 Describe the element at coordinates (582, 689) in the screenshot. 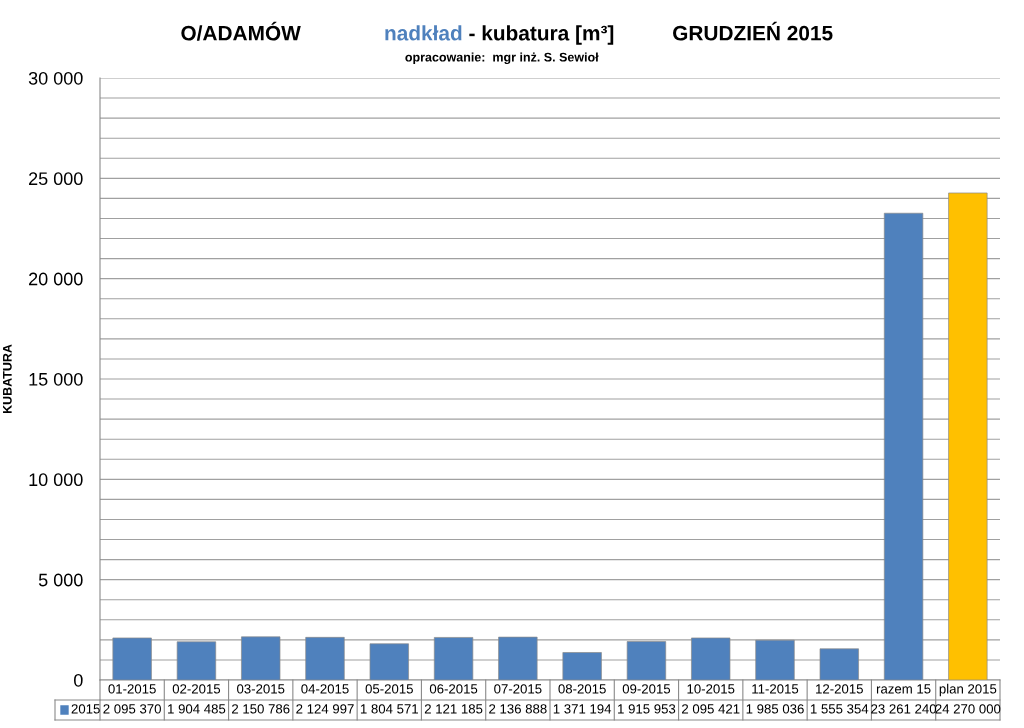

I see `x-tick-label: 08-2015` at that location.